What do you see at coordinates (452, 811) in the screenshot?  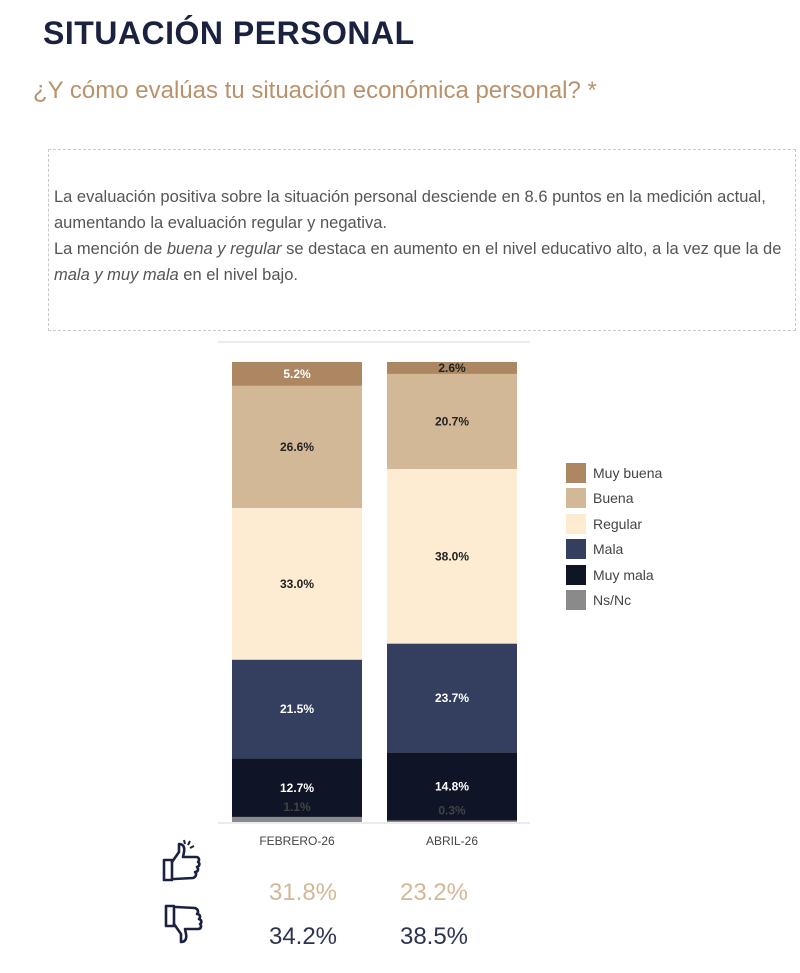 I see `bar-label-ns-nc-1: 0.3%` at bounding box center [452, 811].